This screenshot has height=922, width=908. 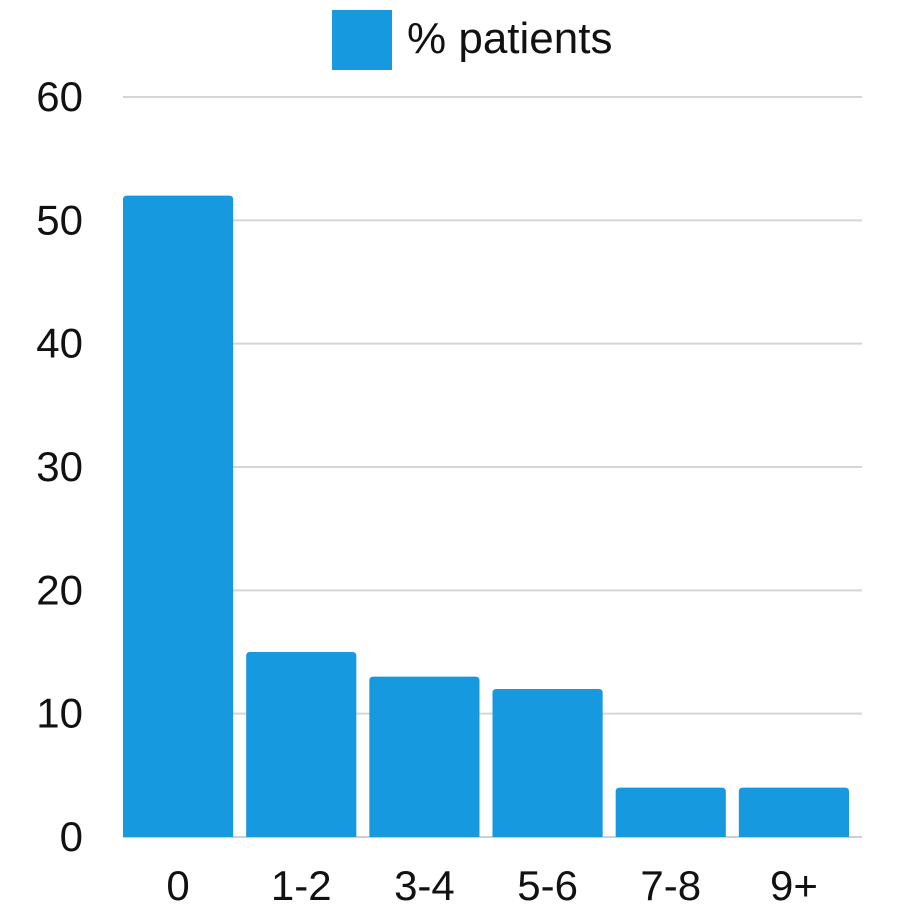 I want to click on y-tick-label: 20, so click(x=59, y=589).